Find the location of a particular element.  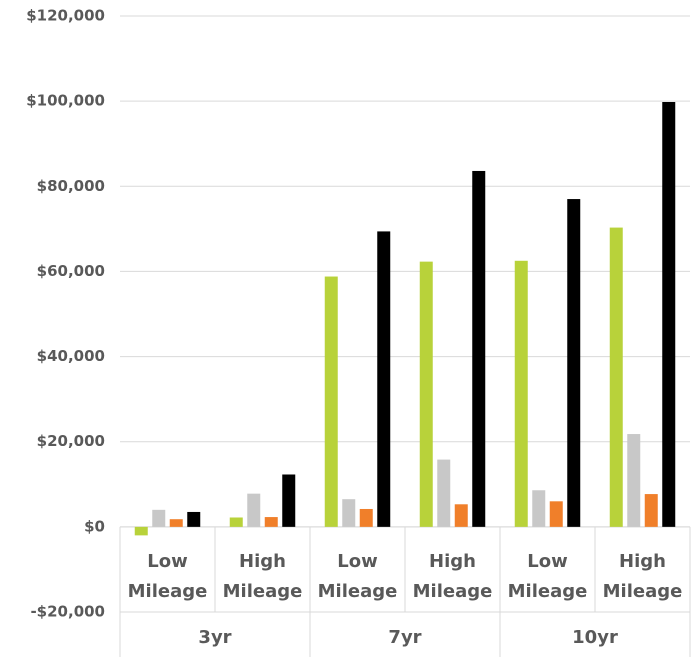

group-label: 10yr is located at coordinates (595, 637).